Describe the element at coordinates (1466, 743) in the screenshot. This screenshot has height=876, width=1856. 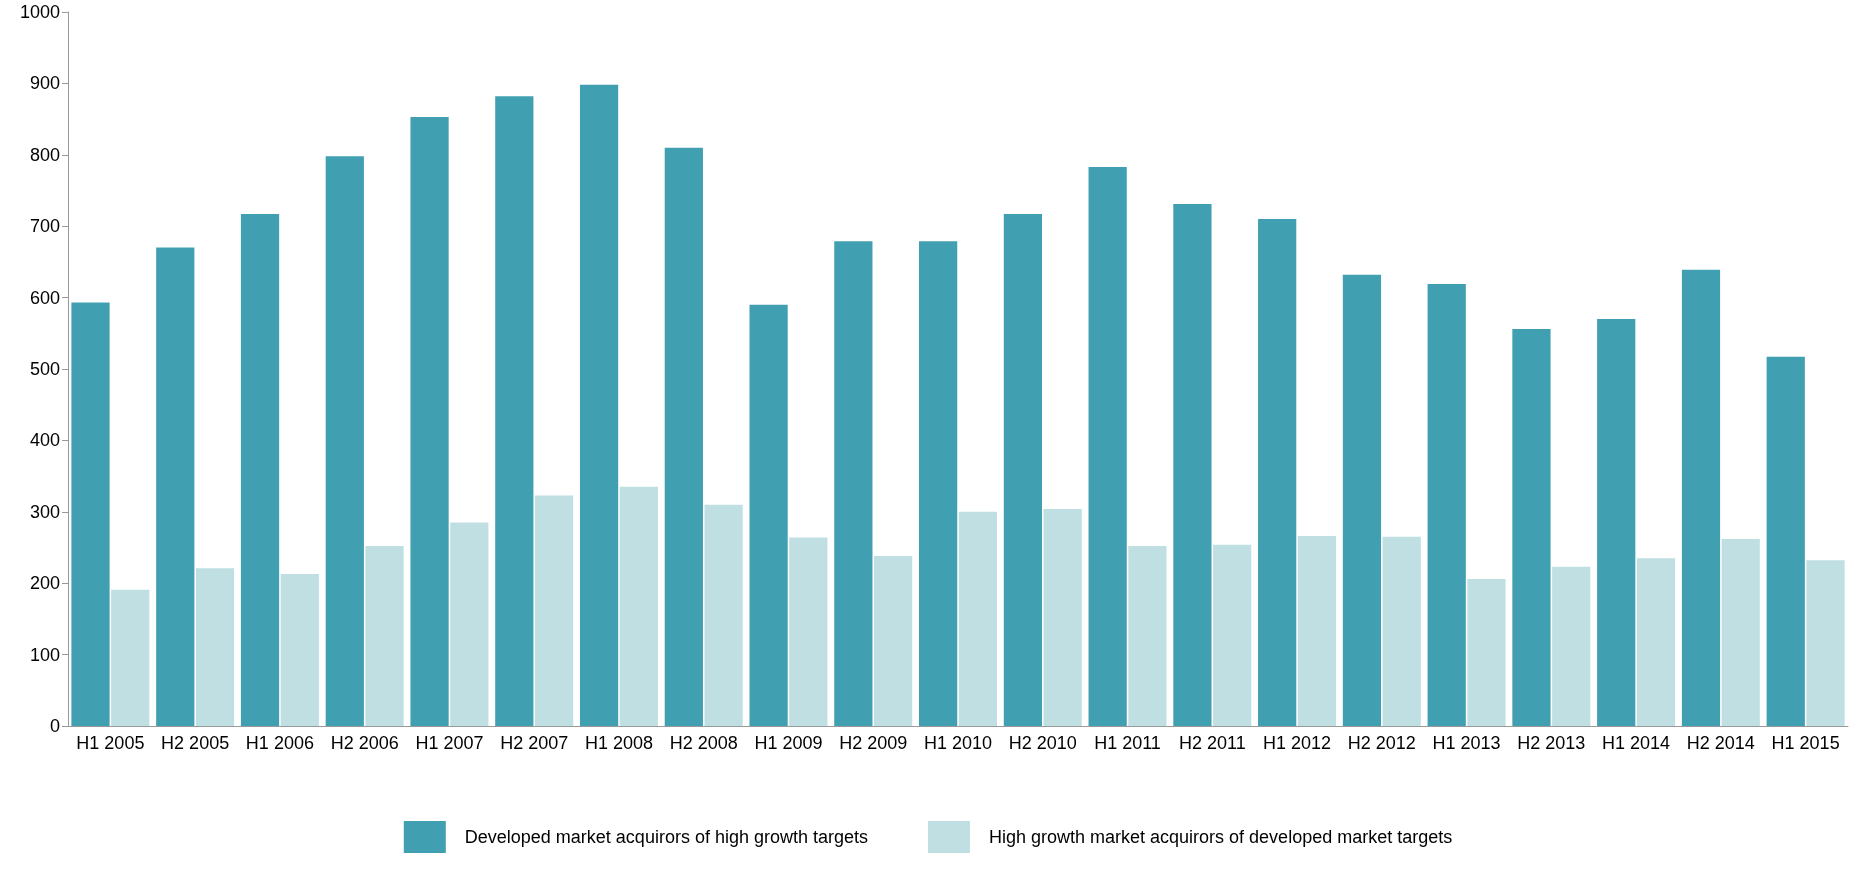
I see `x-tick-label: H1 2013` at that location.